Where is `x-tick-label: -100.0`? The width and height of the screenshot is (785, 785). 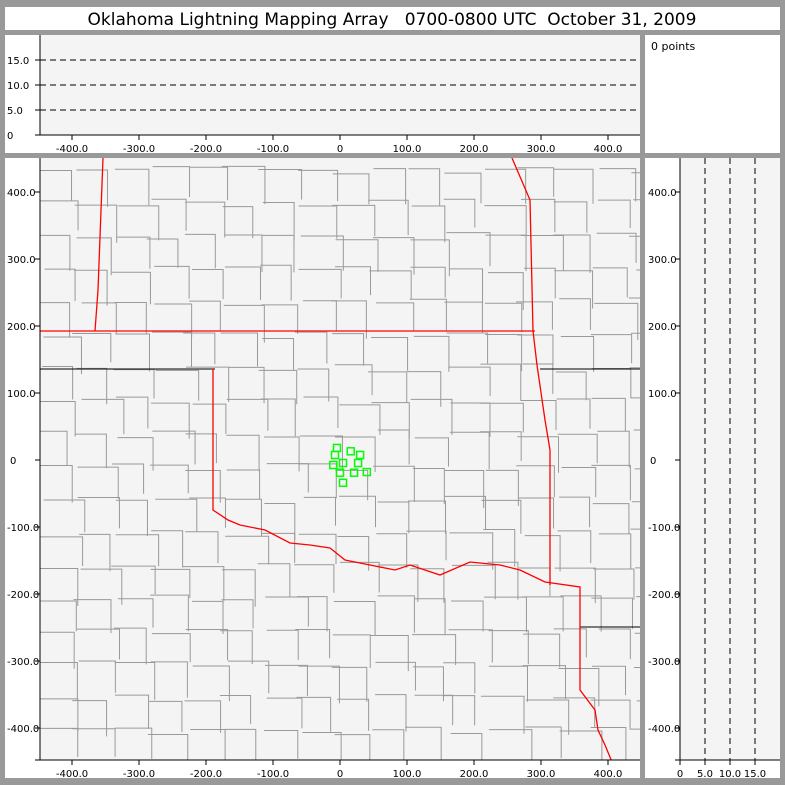
x-tick-label: -100.0 is located at coordinates (273, 149).